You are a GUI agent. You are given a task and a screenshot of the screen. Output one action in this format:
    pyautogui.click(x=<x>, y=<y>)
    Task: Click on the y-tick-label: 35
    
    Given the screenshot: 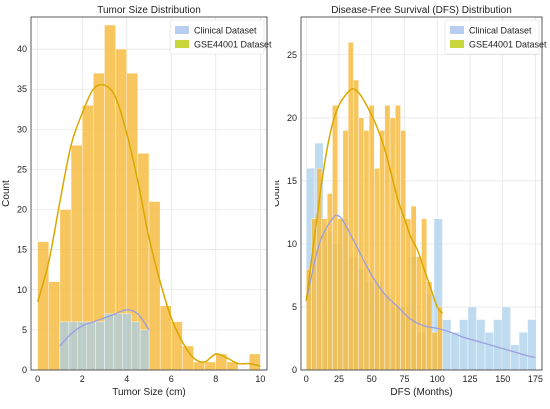 What is the action you would take?
    pyautogui.click(x=22, y=89)
    